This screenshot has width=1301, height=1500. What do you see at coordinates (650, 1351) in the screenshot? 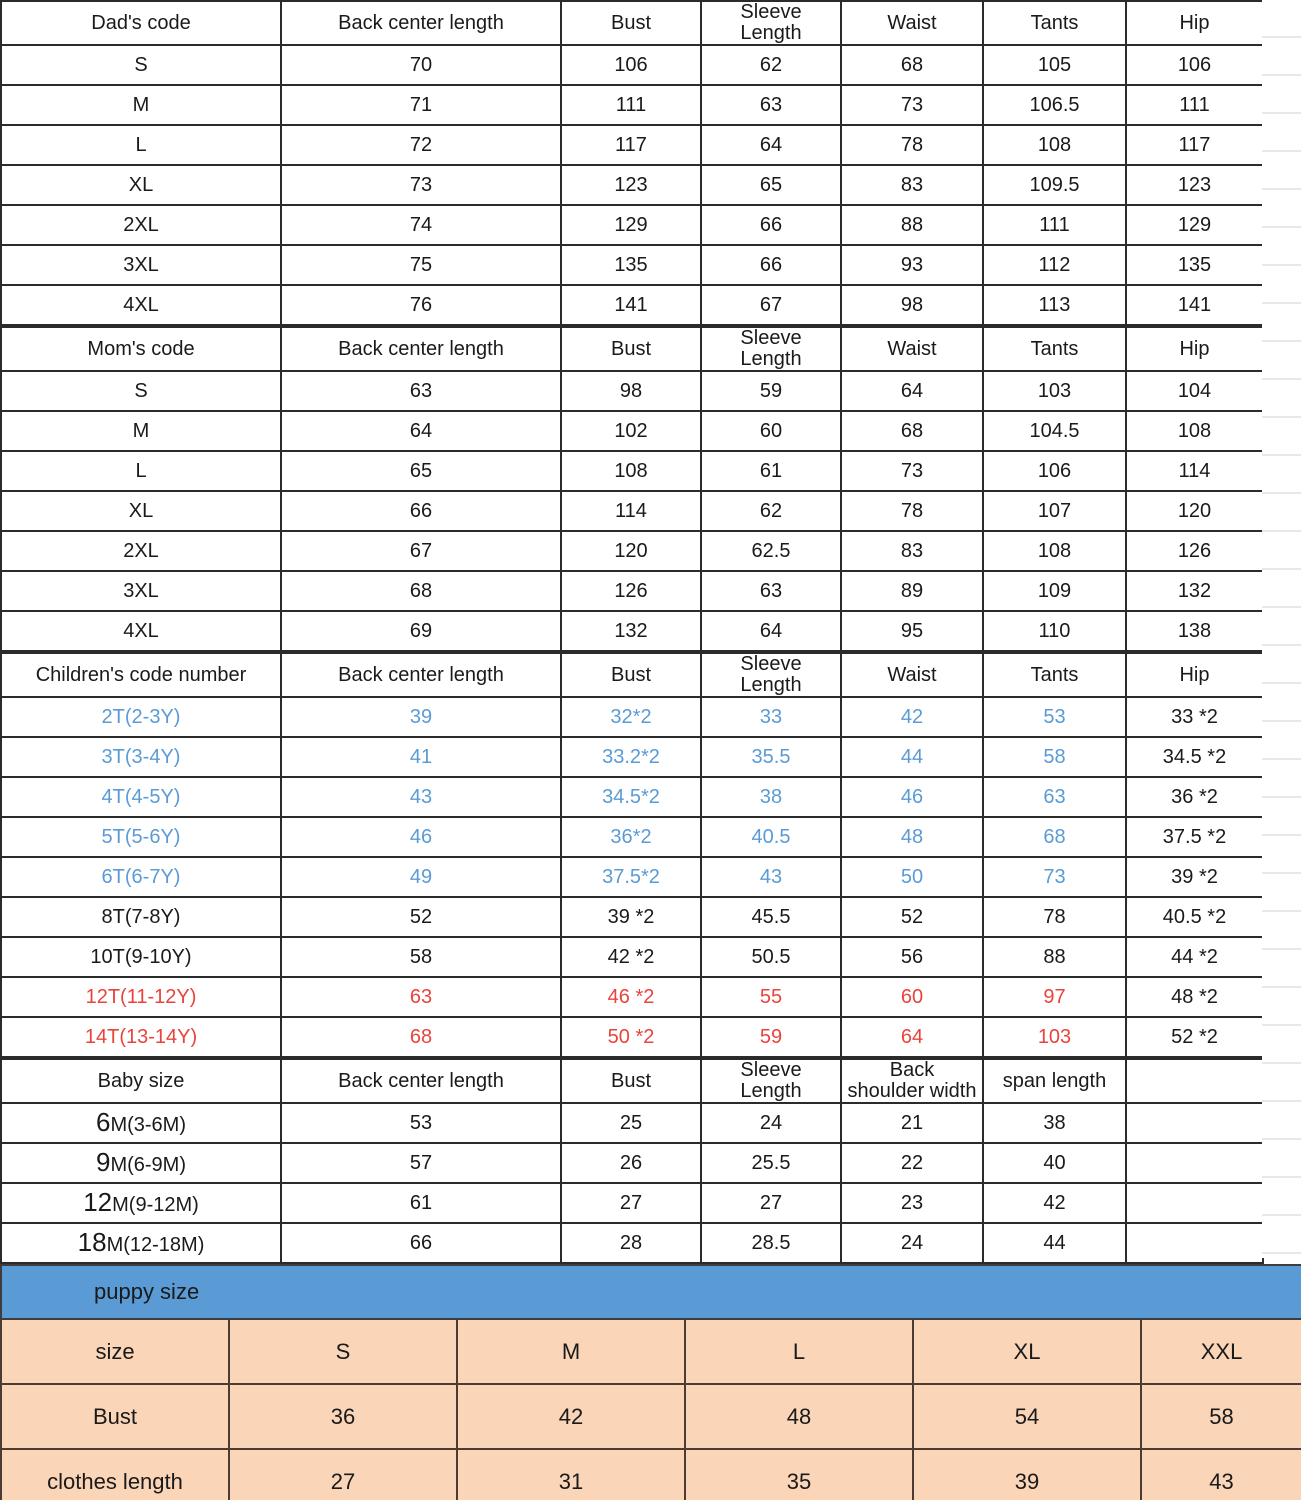
I see `table-row: size S M L XL XXL` at bounding box center [650, 1351].